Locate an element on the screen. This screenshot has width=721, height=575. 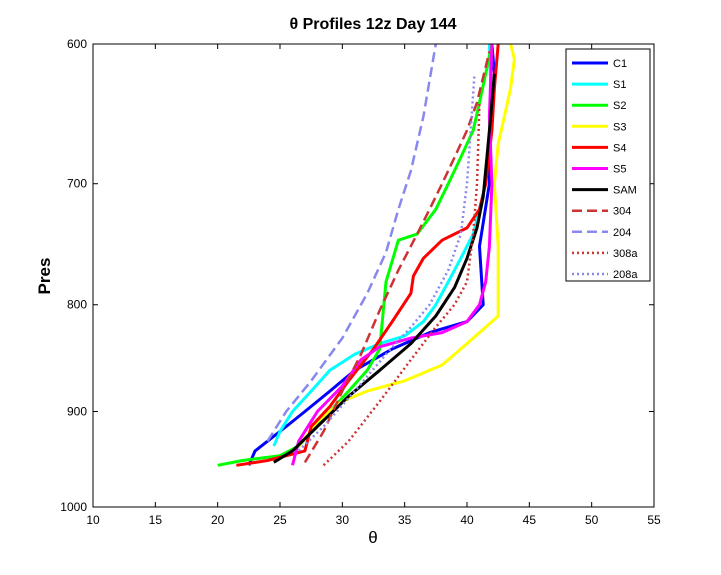
x-tick-label: 30 is located at coordinates (343, 520).